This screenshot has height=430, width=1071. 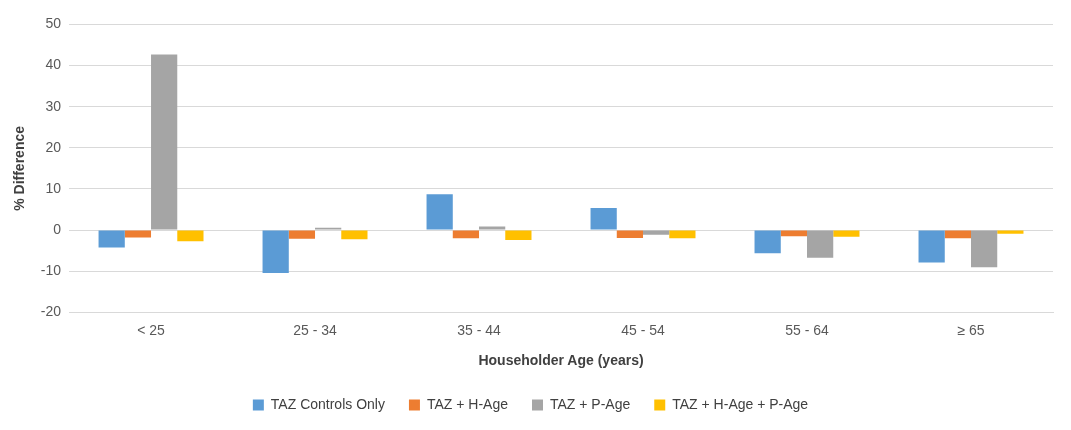 I want to click on x-tick-label: 25 - 34, so click(x=315, y=329).